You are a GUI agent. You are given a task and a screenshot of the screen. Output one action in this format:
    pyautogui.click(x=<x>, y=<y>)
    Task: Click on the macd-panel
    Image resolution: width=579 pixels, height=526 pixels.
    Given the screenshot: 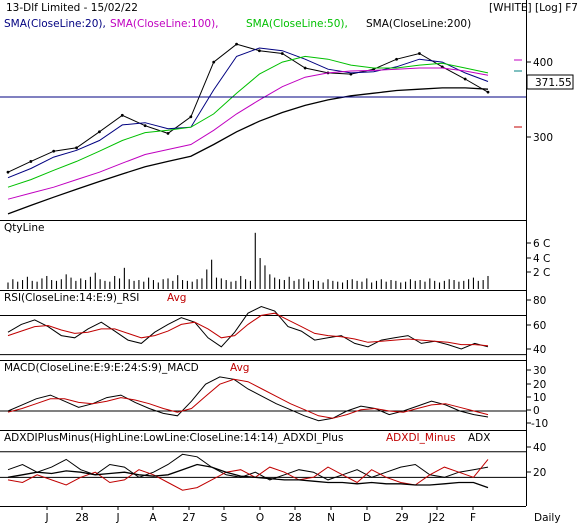 What is the action you would take?
    pyautogui.click(x=263, y=399)
    